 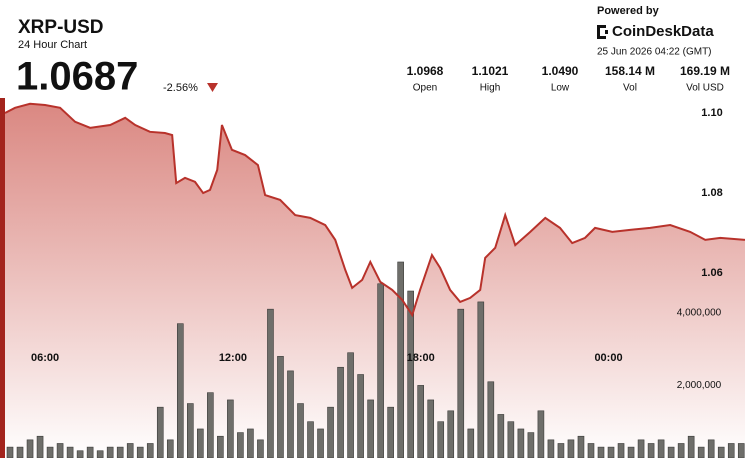 I want to click on brand-icon, so click(x=602, y=32).